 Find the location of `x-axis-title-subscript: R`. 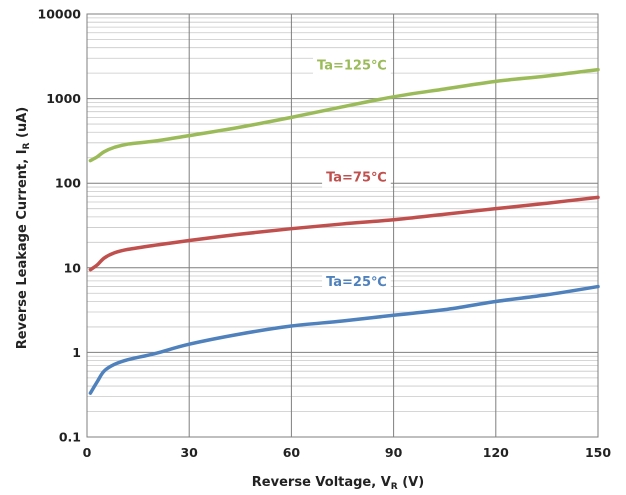

x-axis-title-subscript: R is located at coordinates (394, 487).